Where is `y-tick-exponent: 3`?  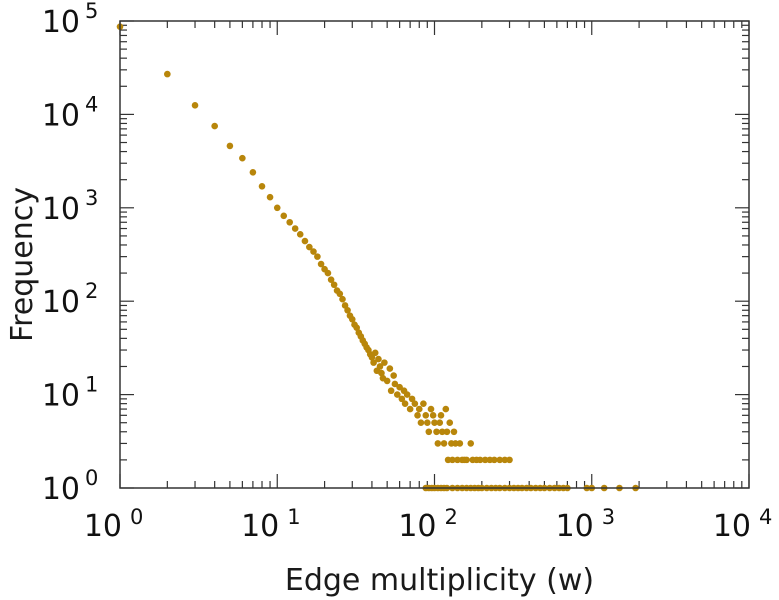
y-tick-exponent: 3 is located at coordinates (91, 198).